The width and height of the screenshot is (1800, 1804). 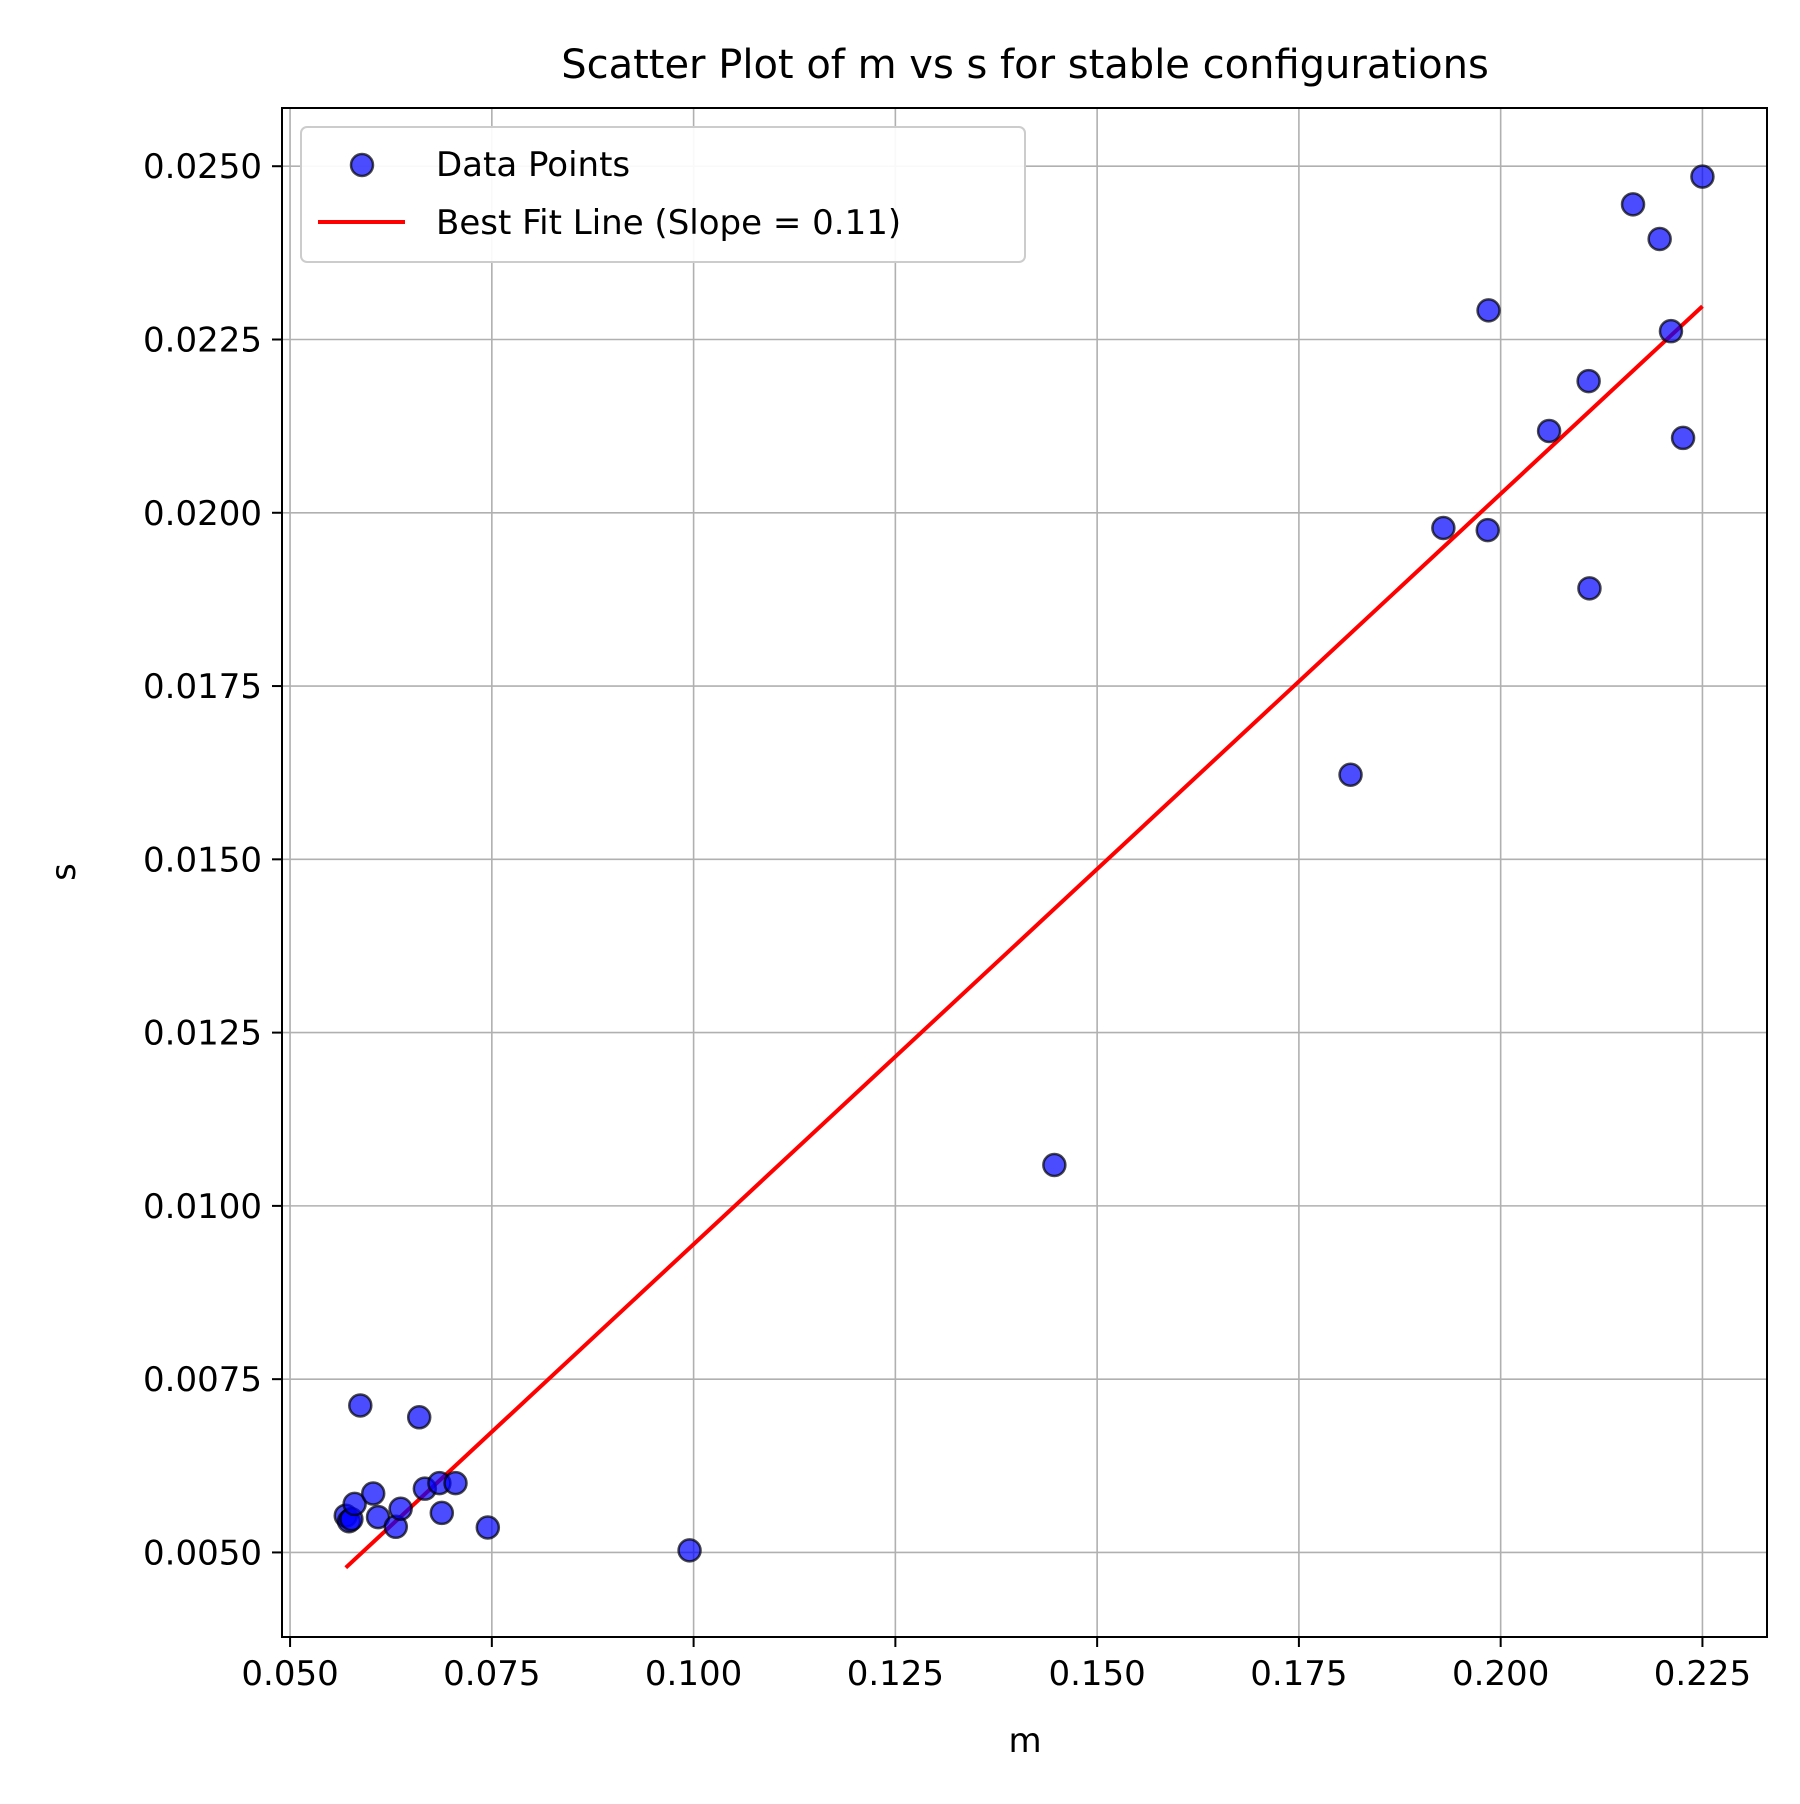 What do you see at coordinates (1024, 1741) in the screenshot?
I see `x-axis-label: m` at bounding box center [1024, 1741].